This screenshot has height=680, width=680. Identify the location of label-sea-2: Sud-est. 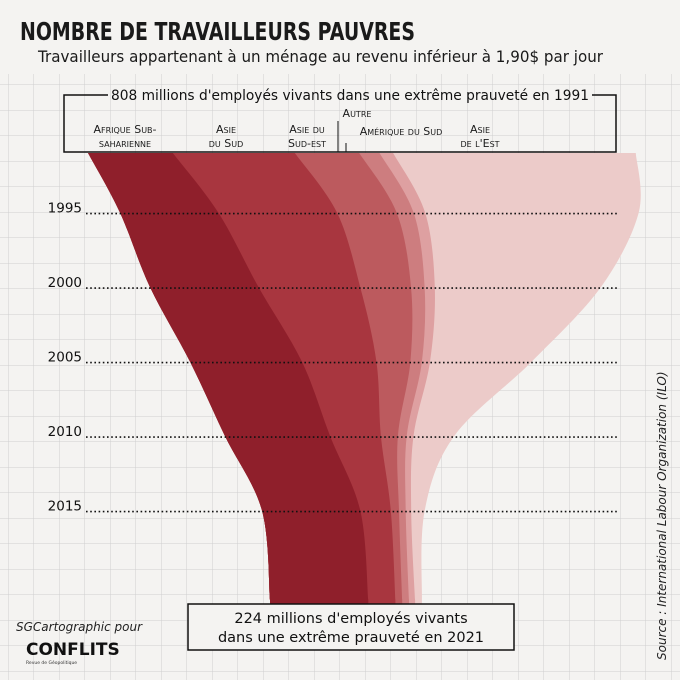
(307, 143).